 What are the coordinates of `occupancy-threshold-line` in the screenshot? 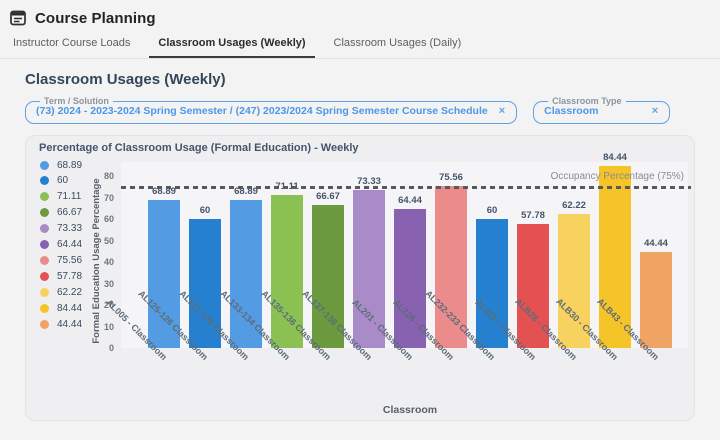 It's located at (406, 187).